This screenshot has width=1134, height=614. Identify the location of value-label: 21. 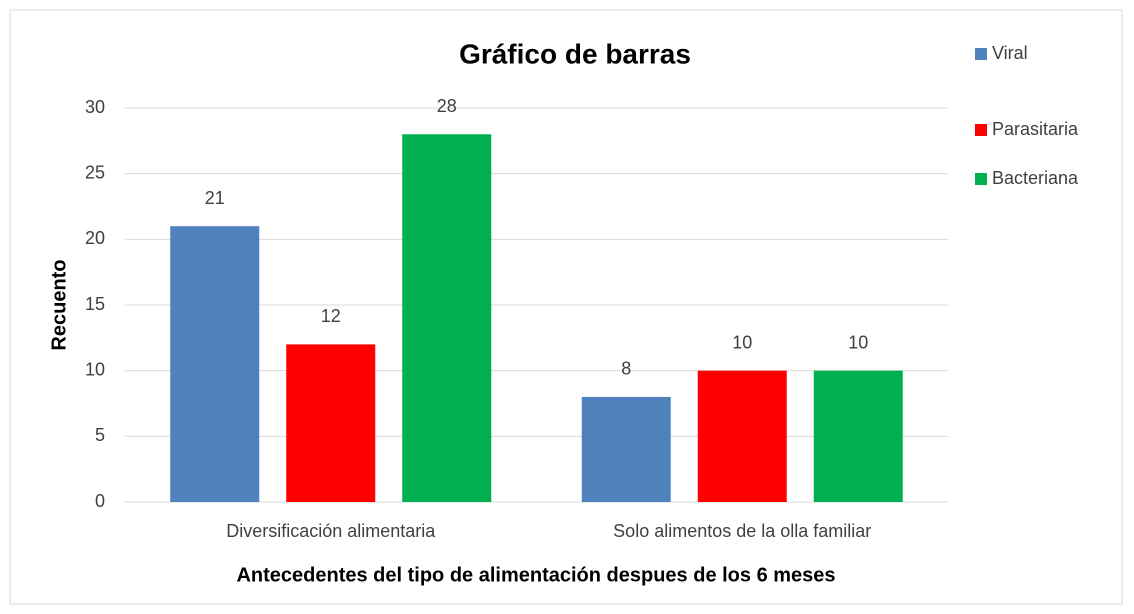
(215, 198).